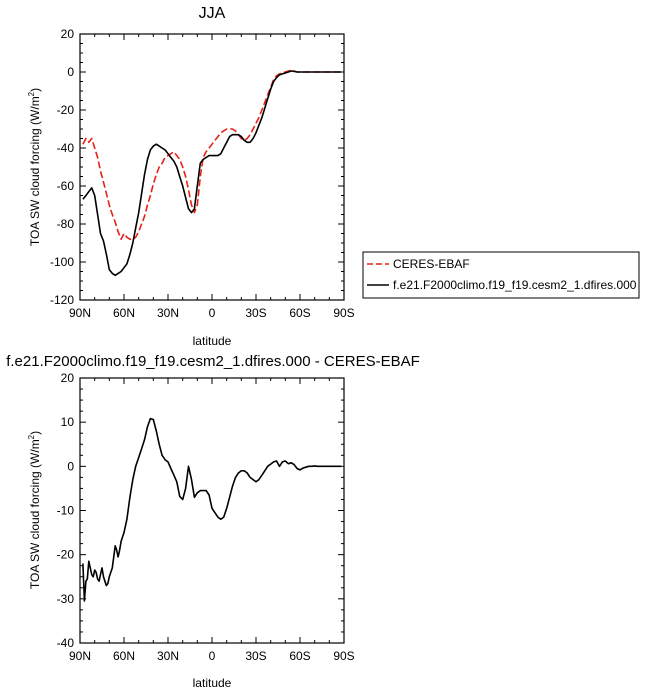  I want to click on top-y-tick-label: -120, so click(62, 300).